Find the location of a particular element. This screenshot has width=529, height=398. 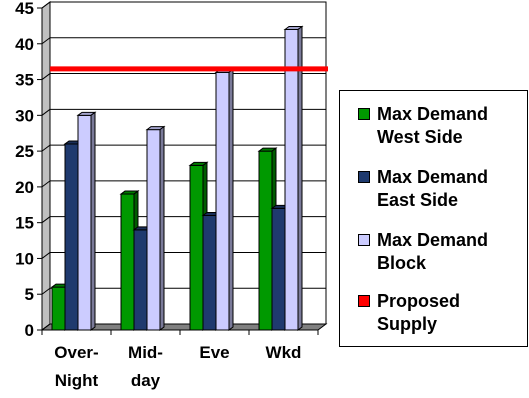

x-tick-label: Over-Night is located at coordinates (76, 366).